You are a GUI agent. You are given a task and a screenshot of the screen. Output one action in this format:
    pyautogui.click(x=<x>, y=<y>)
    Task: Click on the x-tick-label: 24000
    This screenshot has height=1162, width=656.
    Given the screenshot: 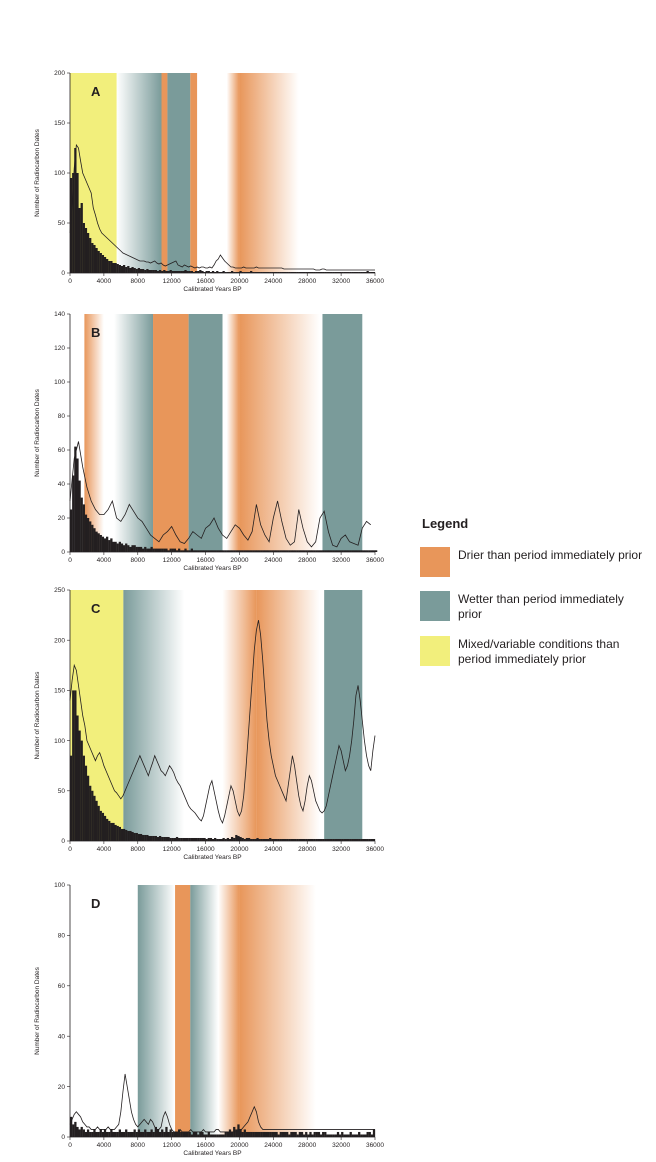 What is the action you would take?
    pyautogui.click(x=273, y=281)
    